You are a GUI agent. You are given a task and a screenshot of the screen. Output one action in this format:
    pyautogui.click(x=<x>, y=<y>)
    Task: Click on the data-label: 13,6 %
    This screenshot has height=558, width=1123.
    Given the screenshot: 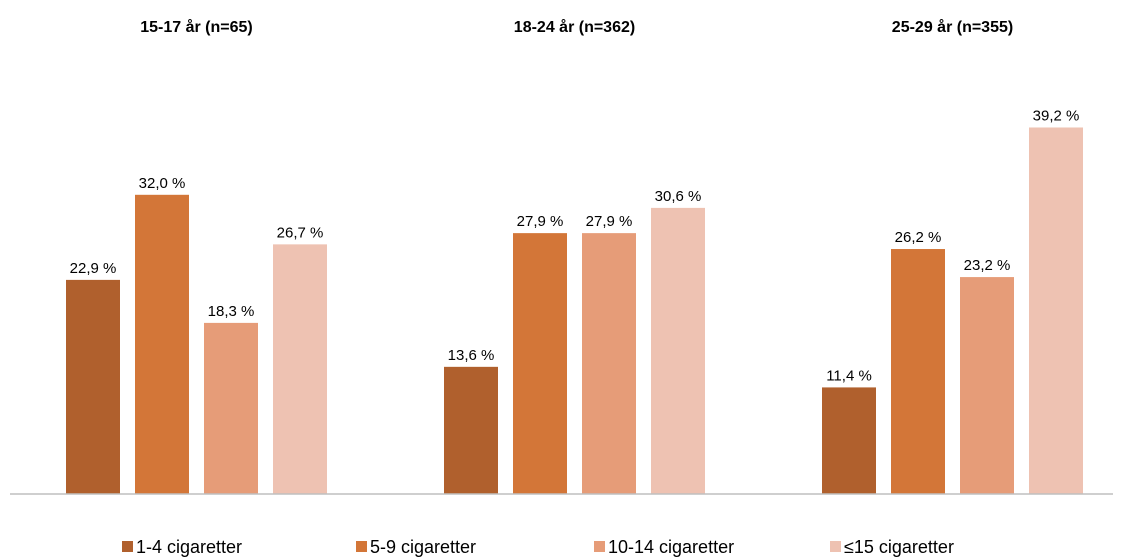 What is the action you would take?
    pyautogui.click(x=471, y=355)
    